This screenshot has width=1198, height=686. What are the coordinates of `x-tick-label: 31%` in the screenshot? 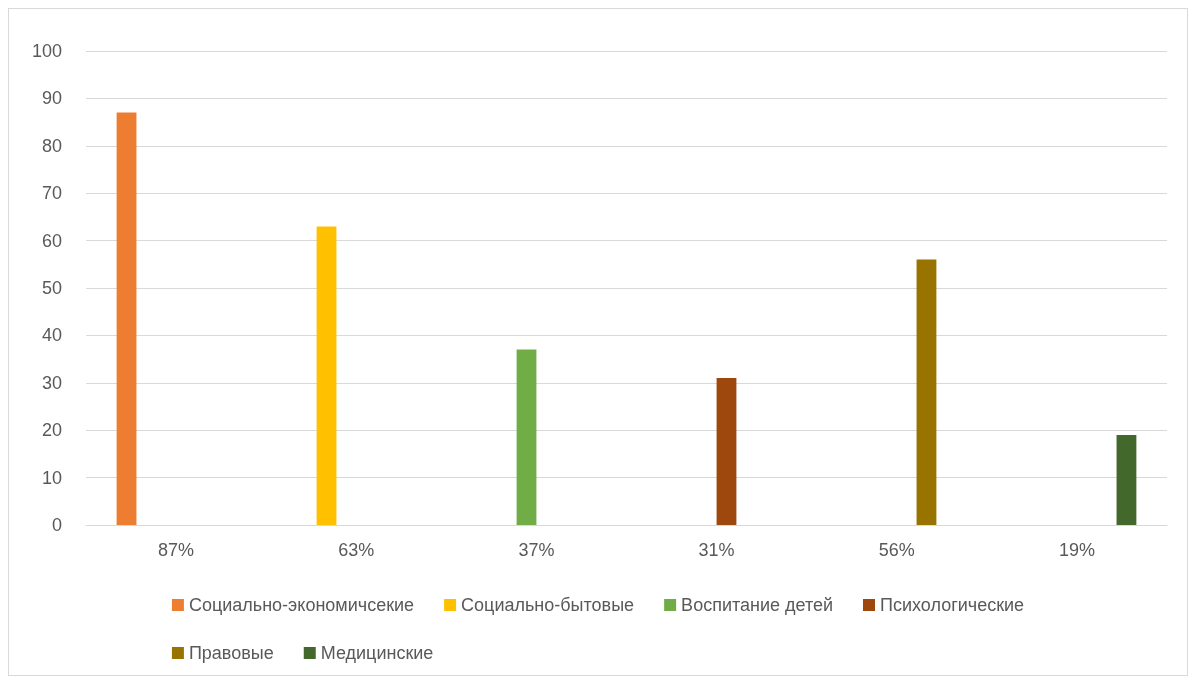 It's located at (716, 550).